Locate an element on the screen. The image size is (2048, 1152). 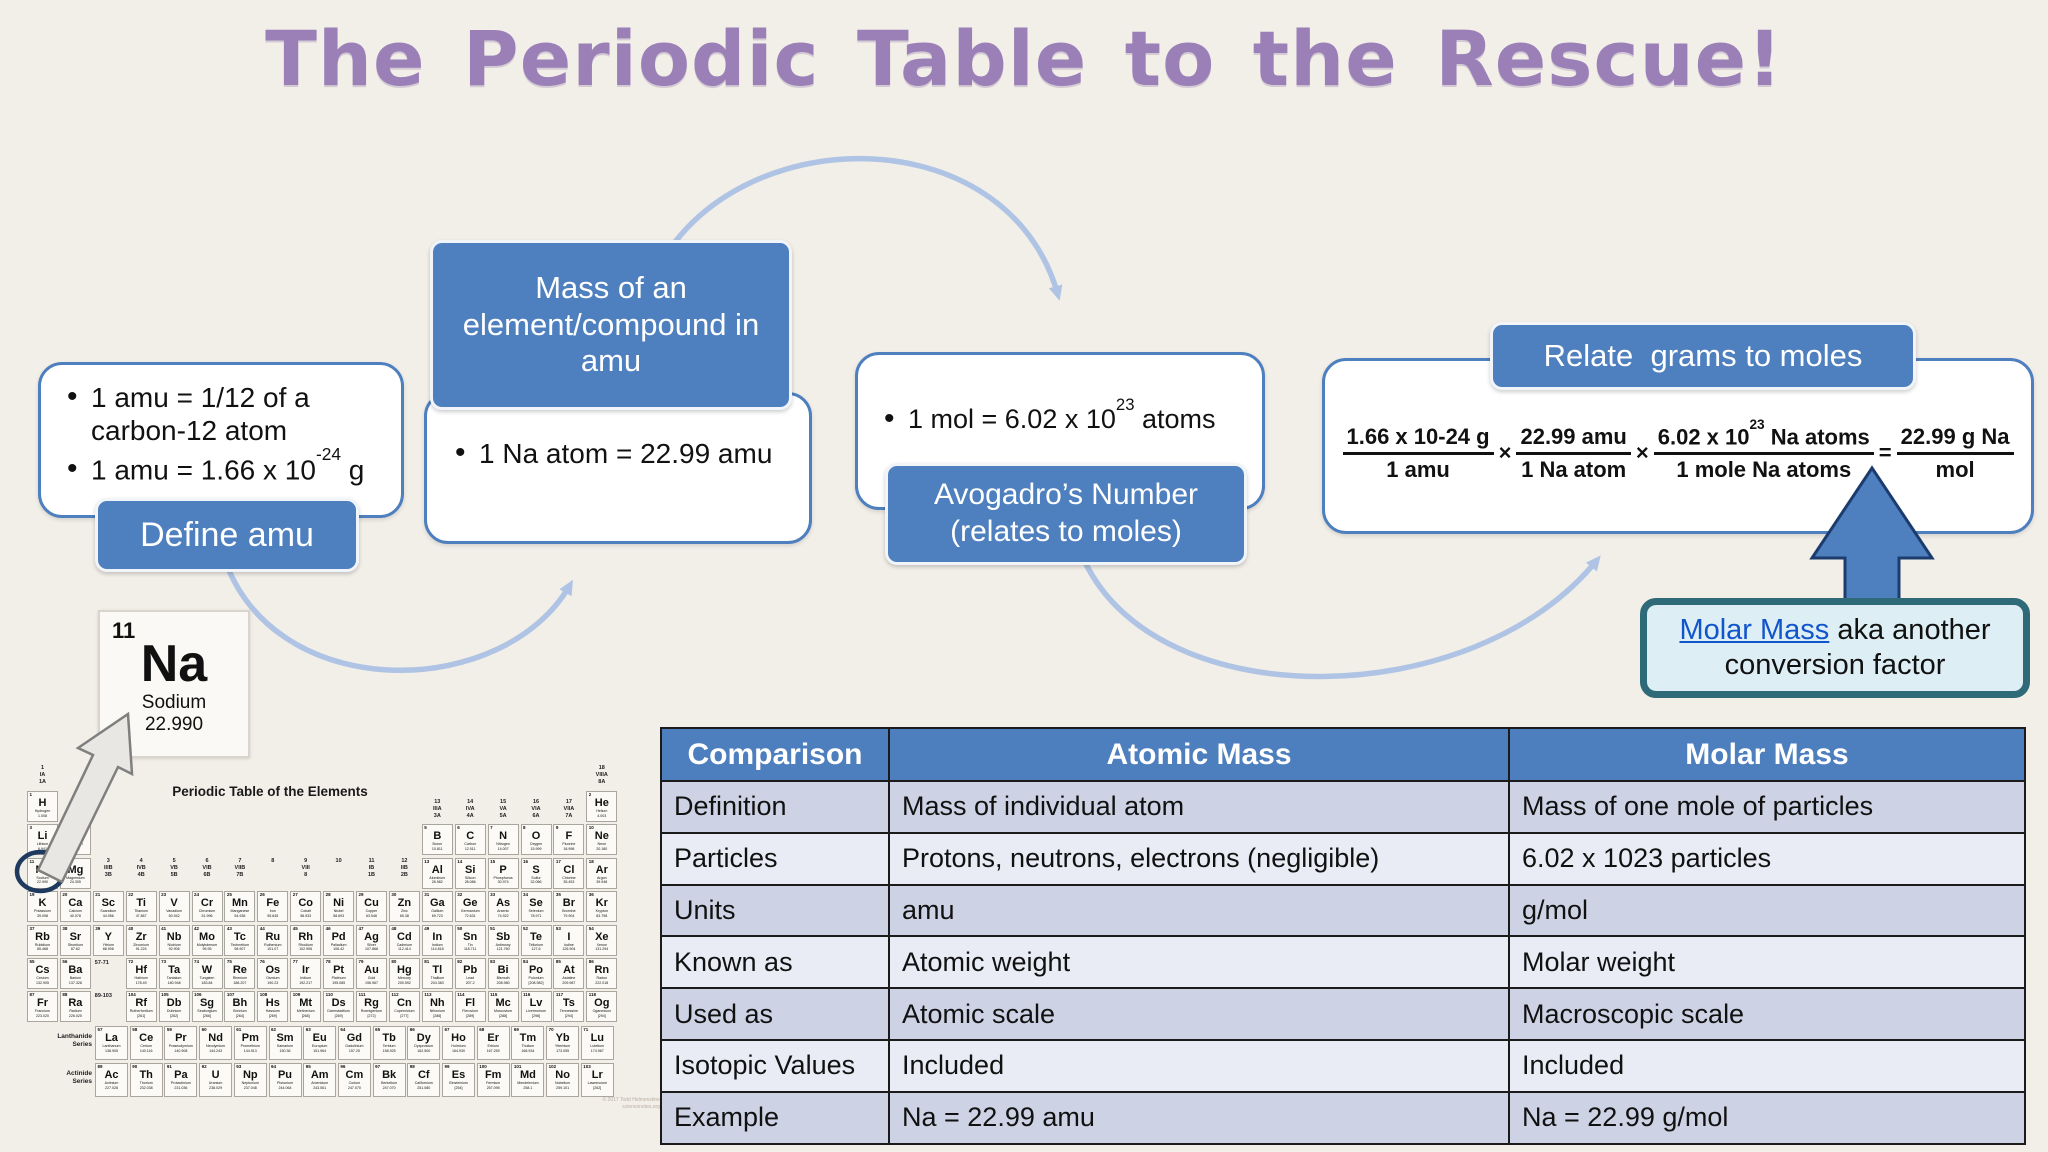
element-cell-Br: 35 Br Bromine 79.904 is located at coordinates (569, 907).